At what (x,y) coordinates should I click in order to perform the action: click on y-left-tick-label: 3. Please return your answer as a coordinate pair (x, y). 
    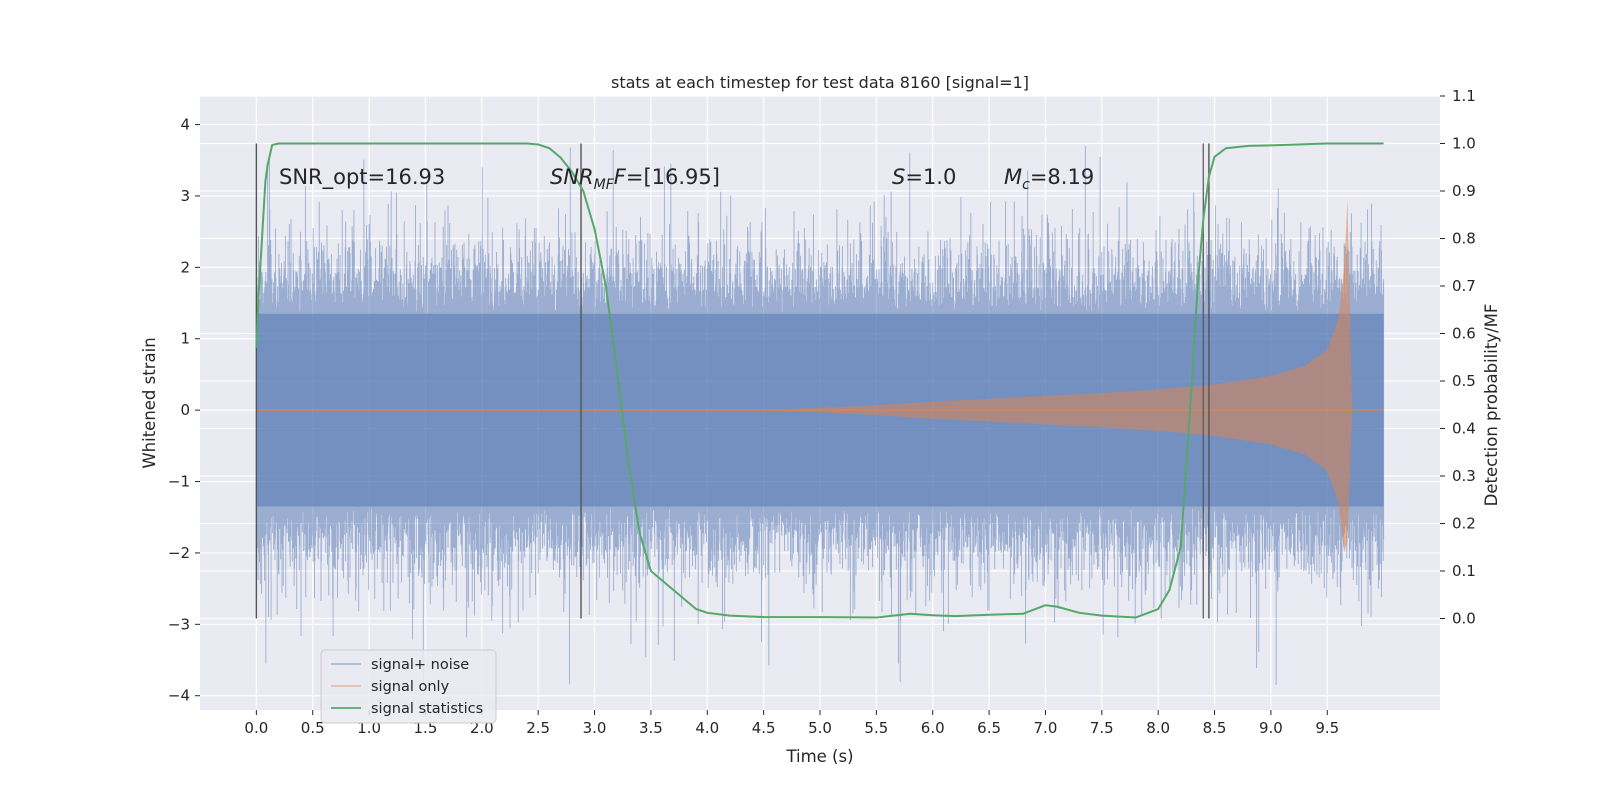
    Looking at the image, I should click on (185, 196).